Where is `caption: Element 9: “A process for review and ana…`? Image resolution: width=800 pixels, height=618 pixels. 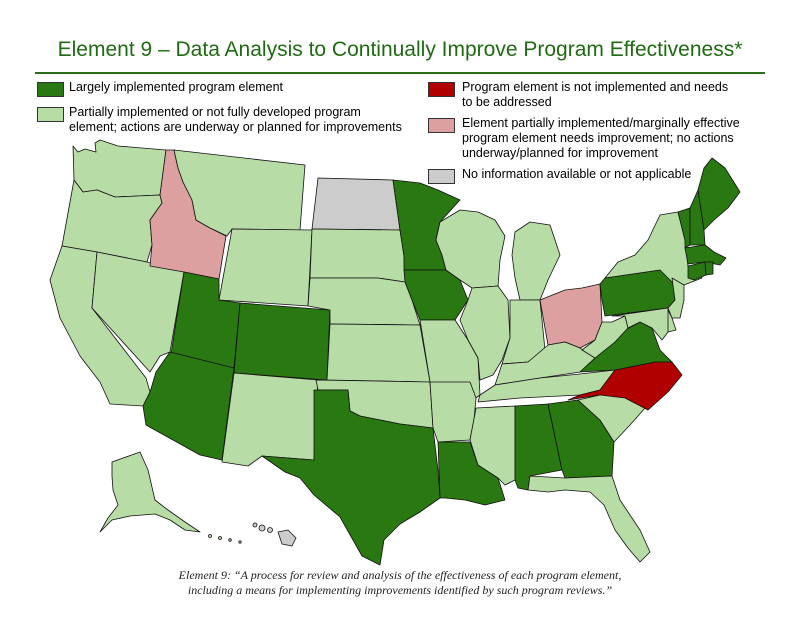 caption: Element 9: “A process for review and ana… is located at coordinates (400, 583).